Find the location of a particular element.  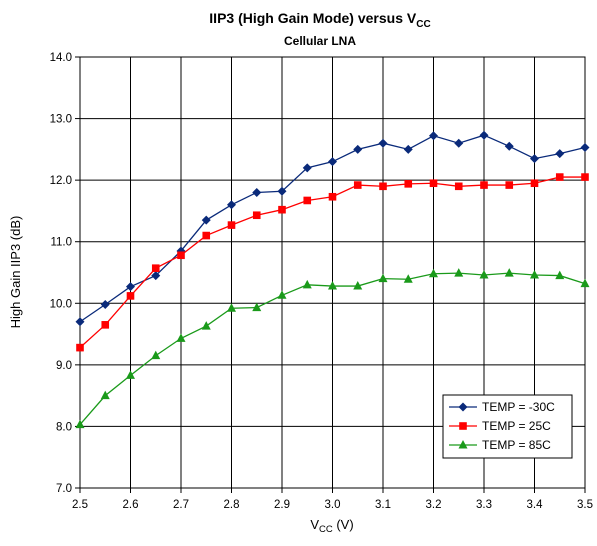

y-axis: 7.0 8.0 9.0 10.0 11.0 12.0 13.0 14.0 is located at coordinates (65, 273).